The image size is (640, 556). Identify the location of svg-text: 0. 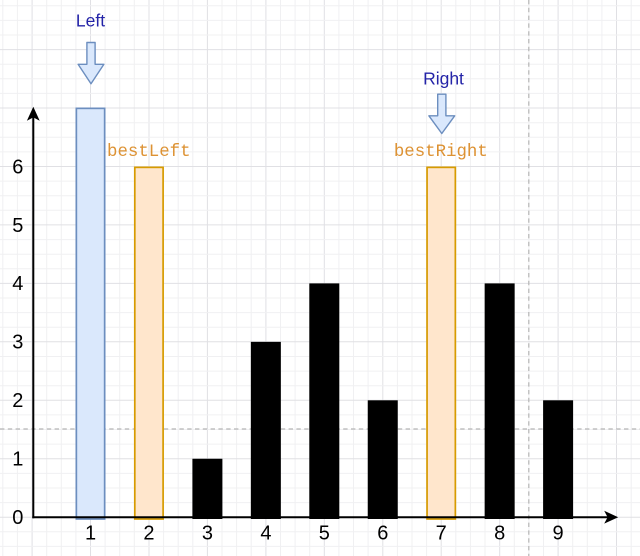
(17, 518).